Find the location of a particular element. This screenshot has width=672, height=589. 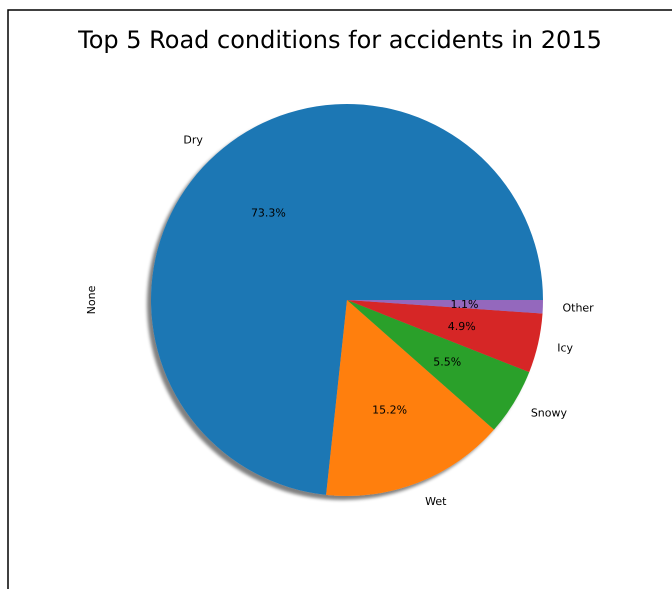

data-label: 4.9% is located at coordinates (462, 326).